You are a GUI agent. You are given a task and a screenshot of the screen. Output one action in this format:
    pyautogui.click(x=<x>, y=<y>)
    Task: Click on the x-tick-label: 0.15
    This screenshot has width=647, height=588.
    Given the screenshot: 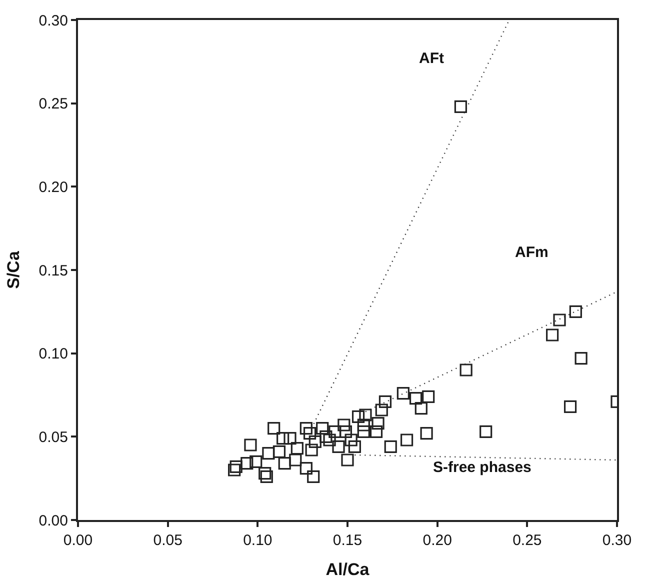 What is the action you would take?
    pyautogui.click(x=347, y=540)
    